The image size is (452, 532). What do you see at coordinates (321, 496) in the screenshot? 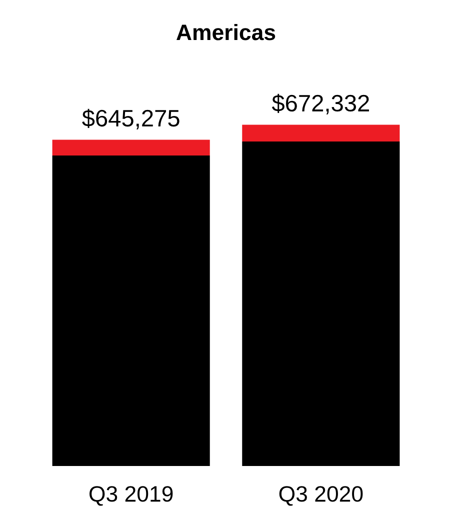
I see `x-tick-label: Q3 2020` at bounding box center [321, 496].